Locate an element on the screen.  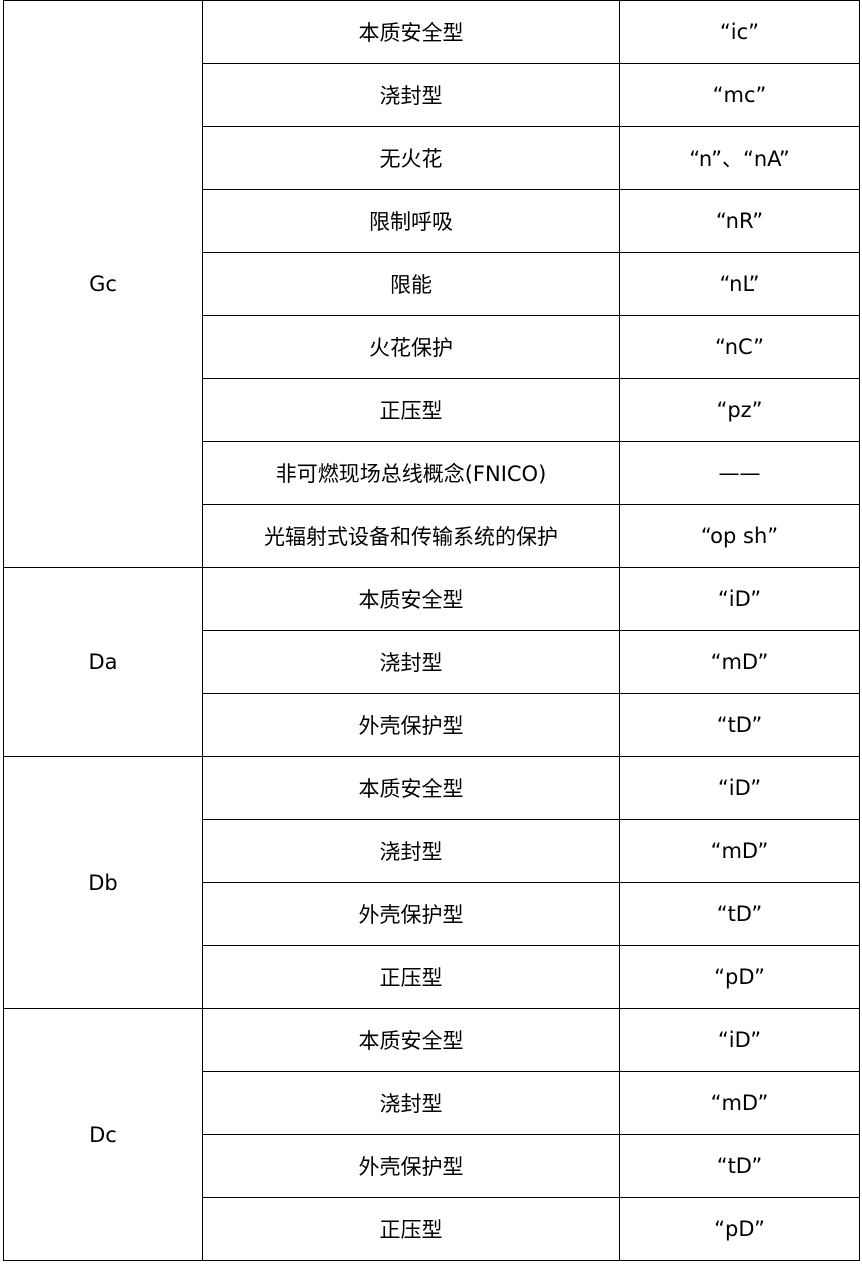
protection-code-cell: “mc” is located at coordinates (739, 95).